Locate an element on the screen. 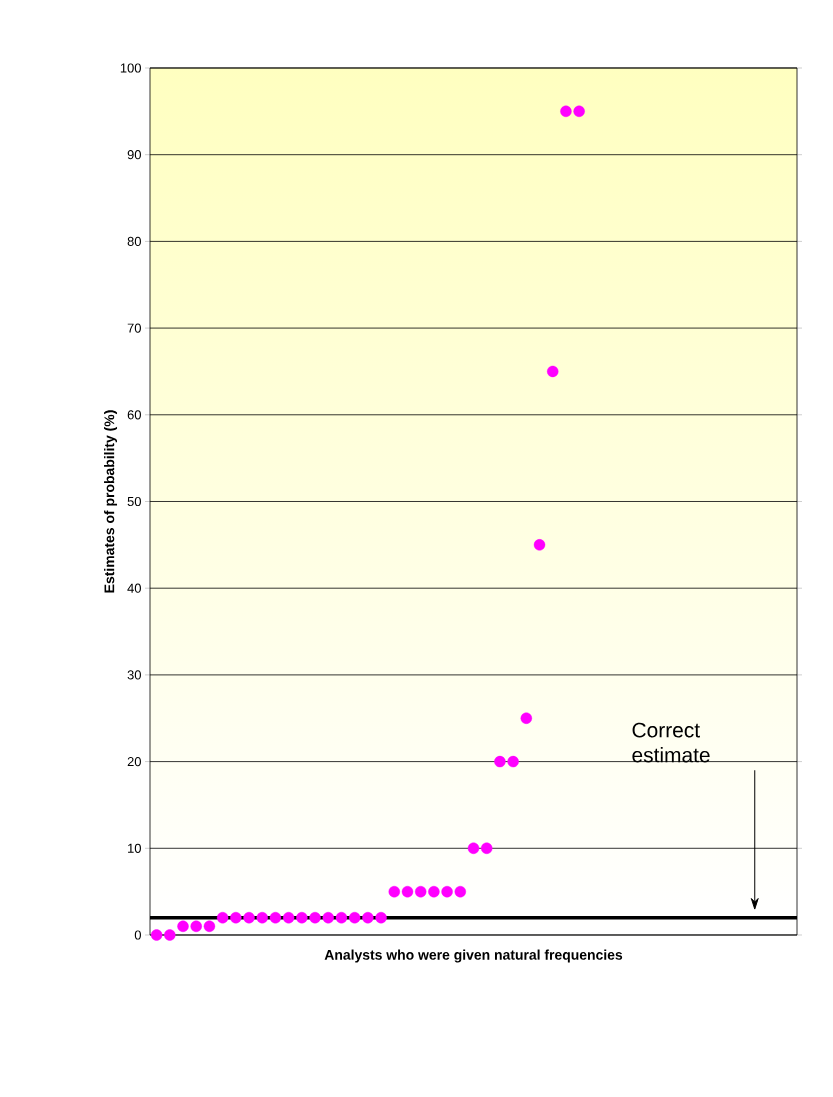 The image size is (833, 1097). y-tick-label: 10 is located at coordinates (134, 848).